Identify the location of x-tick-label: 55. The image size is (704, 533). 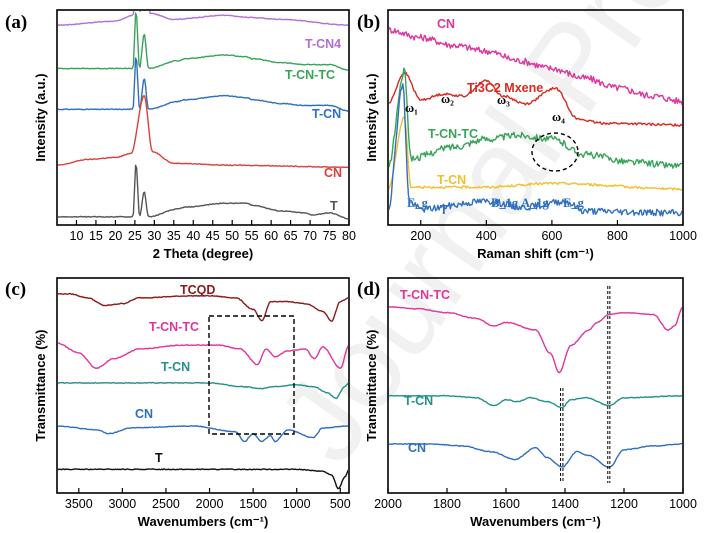
(252, 236).